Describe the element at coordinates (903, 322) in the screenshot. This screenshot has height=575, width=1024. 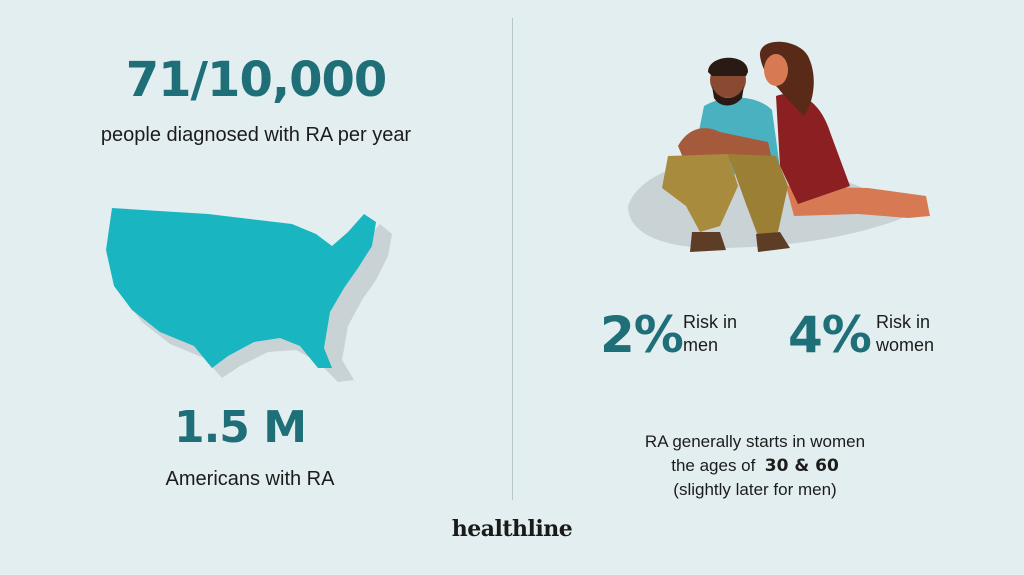
I see `risk-women-label-line1: Risk in` at that location.